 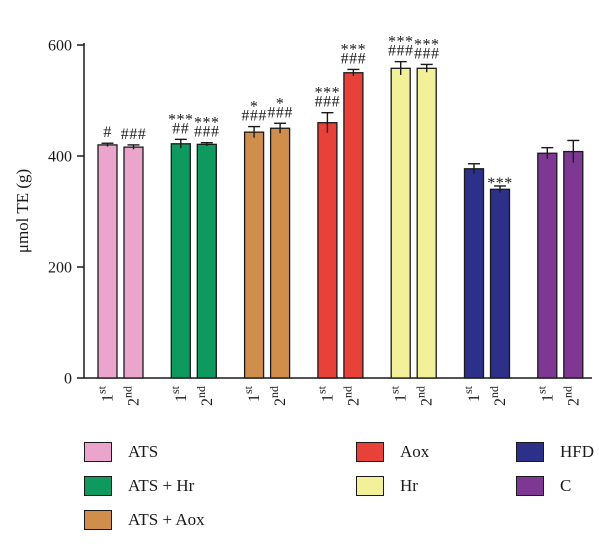 I want to click on significance-label: #, so click(x=107, y=132).